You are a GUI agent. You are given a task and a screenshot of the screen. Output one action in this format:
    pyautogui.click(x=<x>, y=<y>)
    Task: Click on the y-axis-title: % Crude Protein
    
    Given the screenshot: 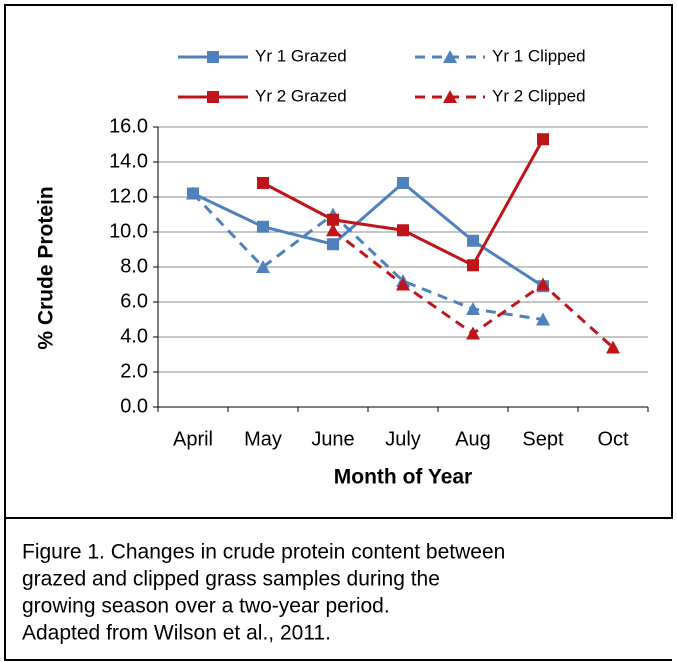 What is the action you would take?
    pyautogui.click(x=46, y=267)
    